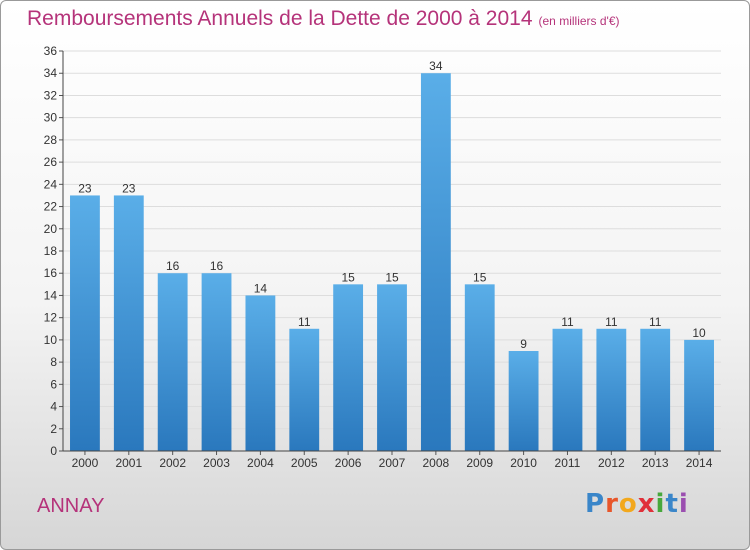 This screenshot has height=550, width=750. I want to click on y-tick-label: 20, so click(51, 229).